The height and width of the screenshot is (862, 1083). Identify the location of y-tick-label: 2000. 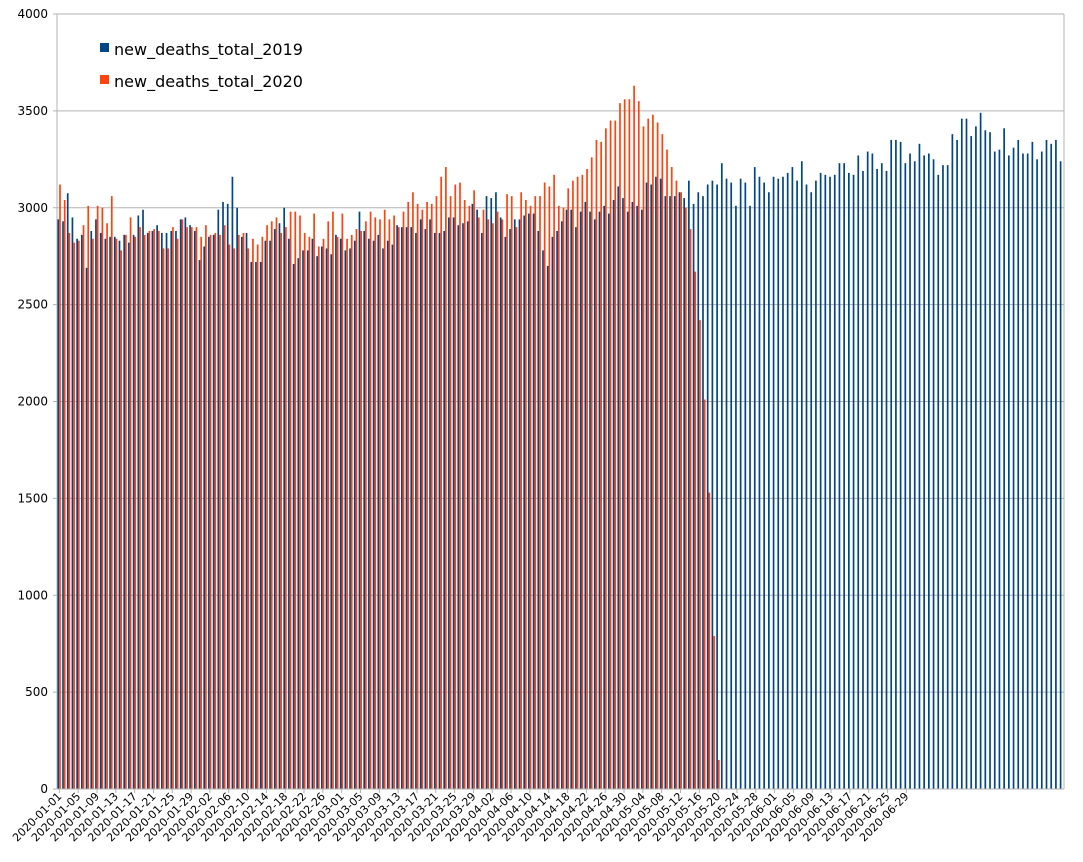
(32, 402).